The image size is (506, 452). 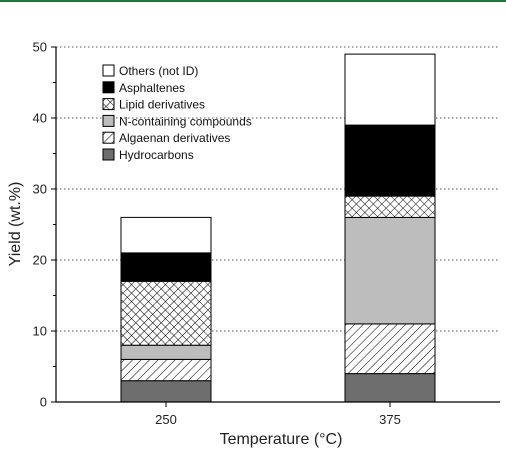 I want to click on legend-label-others-not-id: Others (not ID), so click(x=158, y=71).